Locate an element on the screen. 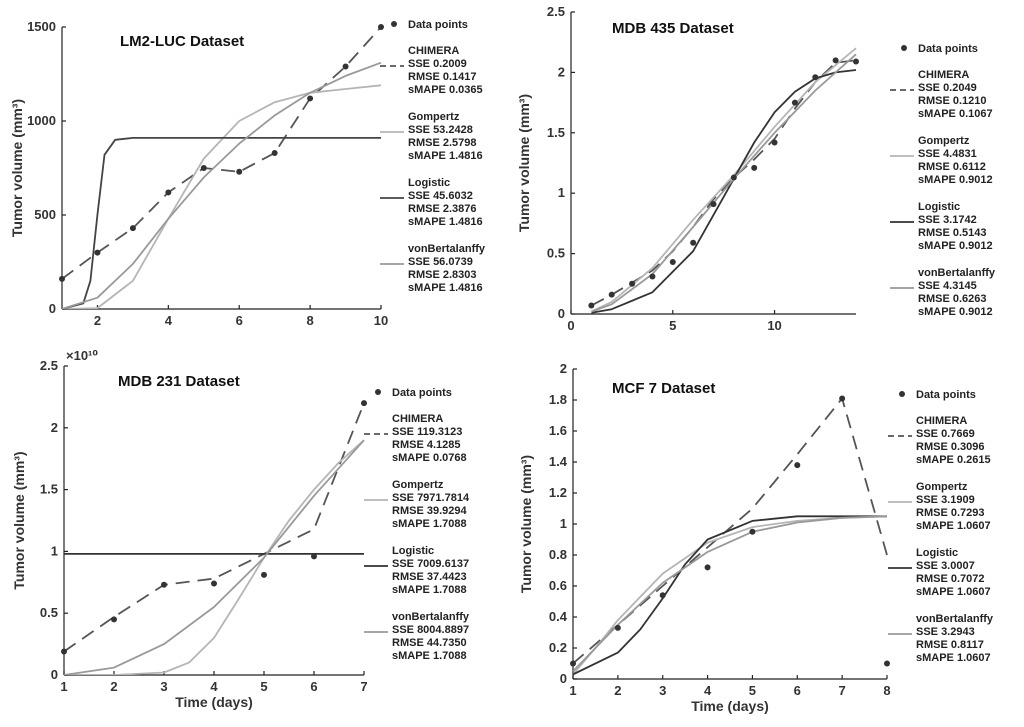 The image size is (1024, 727). legend-metric: sMAPE 0.2615 is located at coordinates (953, 460).